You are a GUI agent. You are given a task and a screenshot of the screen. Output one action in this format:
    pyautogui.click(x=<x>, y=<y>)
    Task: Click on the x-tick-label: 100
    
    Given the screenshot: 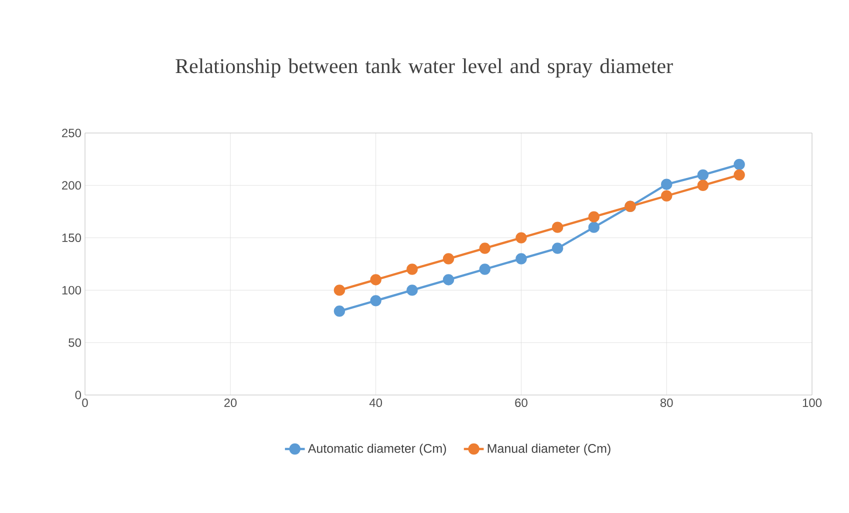 What is the action you would take?
    pyautogui.click(x=812, y=403)
    